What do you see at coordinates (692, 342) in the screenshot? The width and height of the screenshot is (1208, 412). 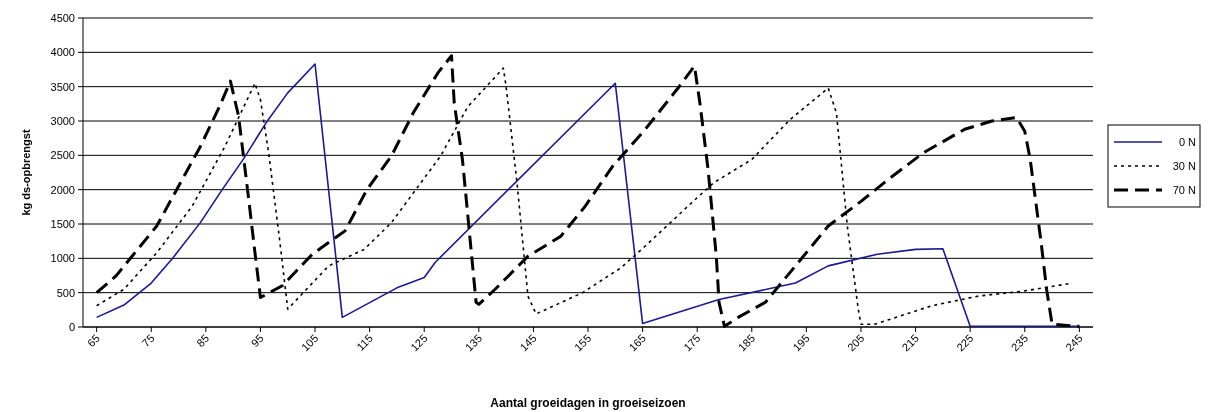 I see `x-tick-label: 175` at bounding box center [692, 342].